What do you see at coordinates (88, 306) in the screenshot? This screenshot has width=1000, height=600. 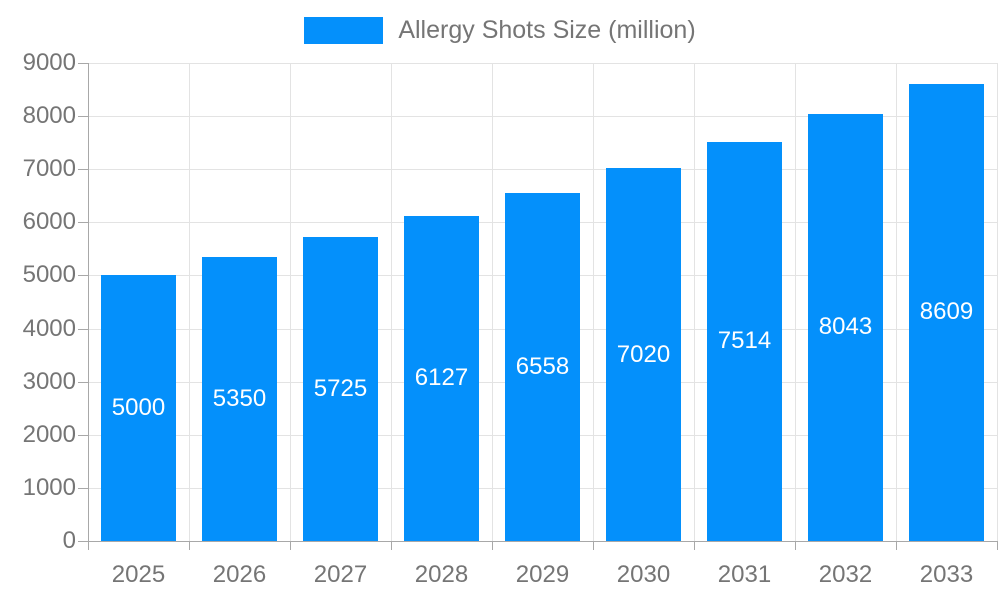 I see `y-axis-line` at bounding box center [88, 306].